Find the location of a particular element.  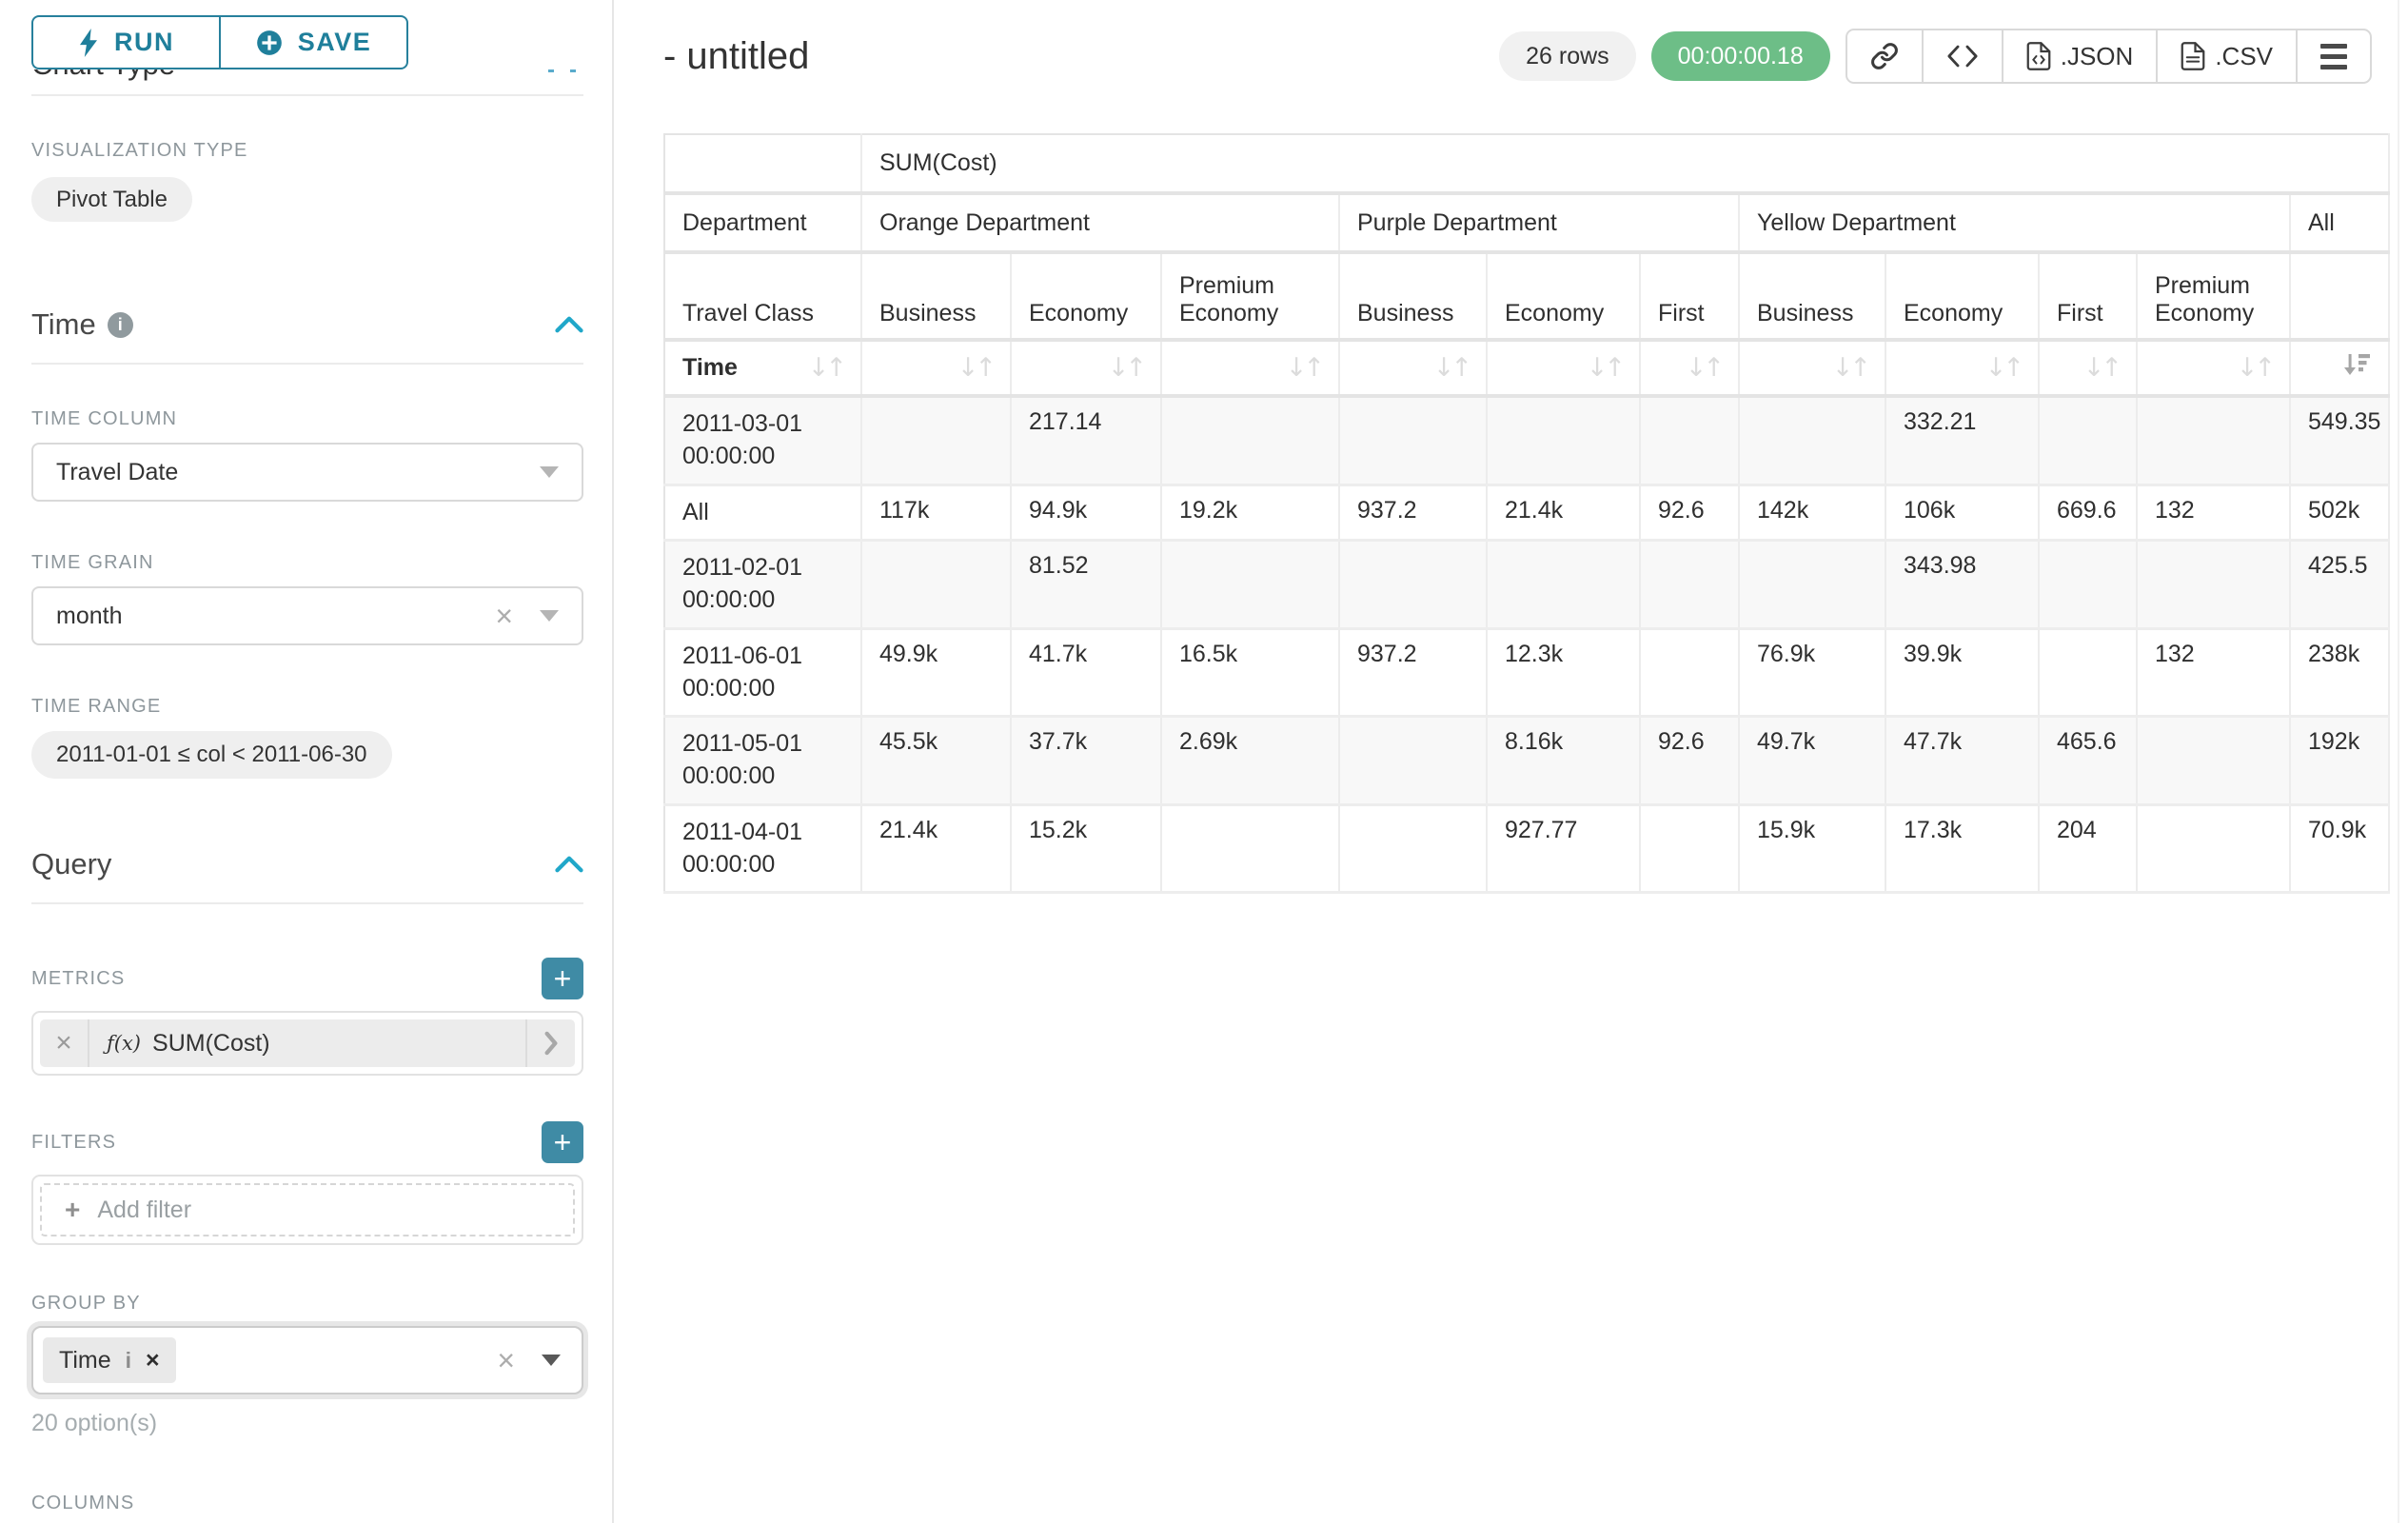

table-cell: 142k is located at coordinates (1812, 514).